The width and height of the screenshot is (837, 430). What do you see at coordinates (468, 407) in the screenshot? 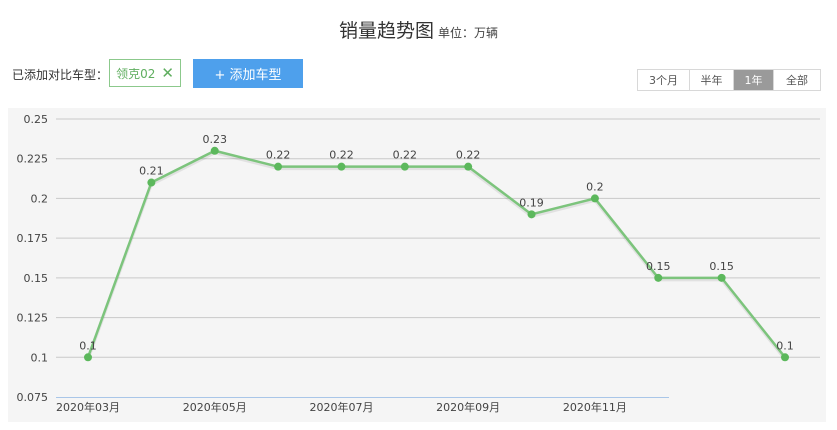
I see `x-tick-label: 2020年09月` at bounding box center [468, 407].